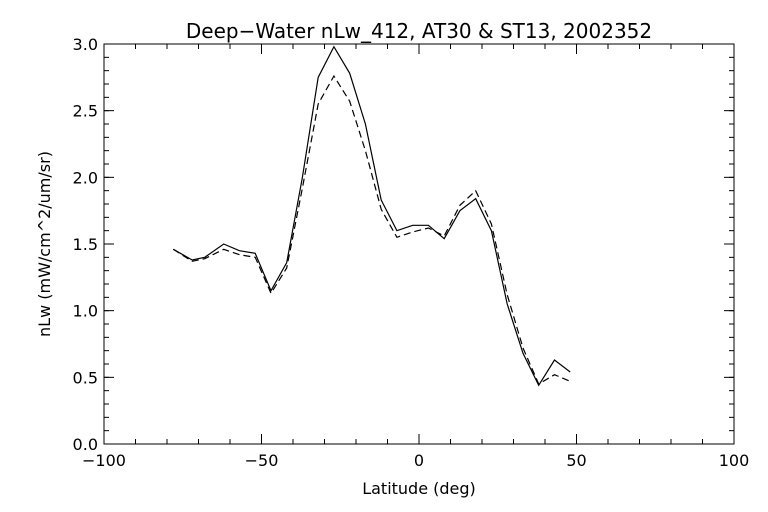 This screenshot has width=768, height=512. What do you see at coordinates (262, 460) in the screenshot?
I see `x-tick-label: −50` at bounding box center [262, 460].